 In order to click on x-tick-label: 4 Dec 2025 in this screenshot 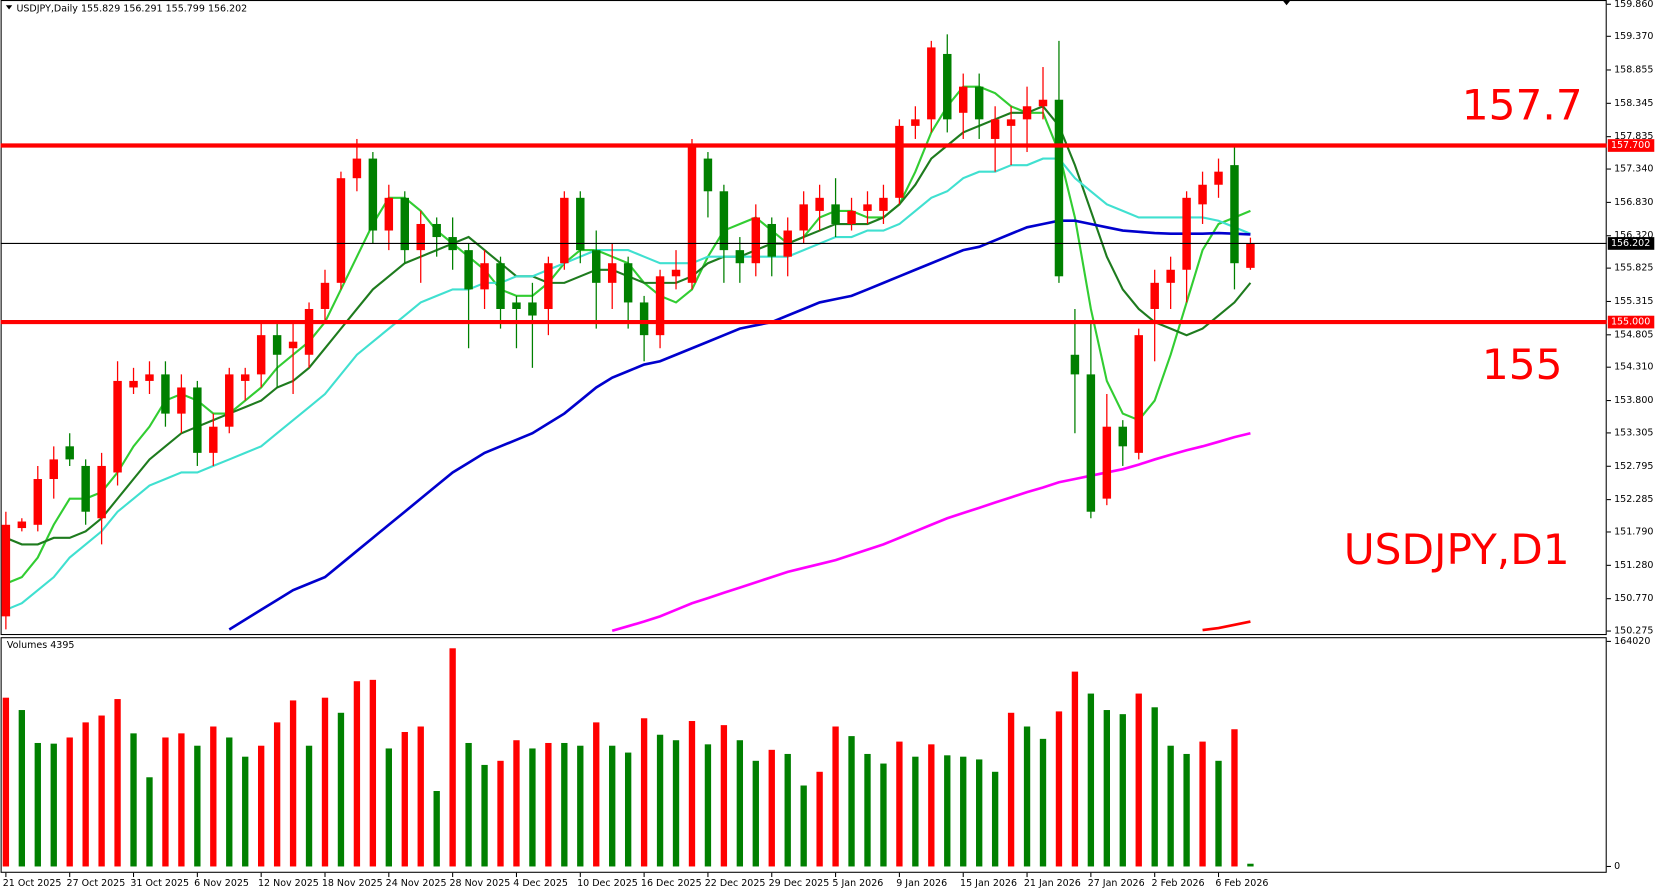, I will do `click(540, 883)`.